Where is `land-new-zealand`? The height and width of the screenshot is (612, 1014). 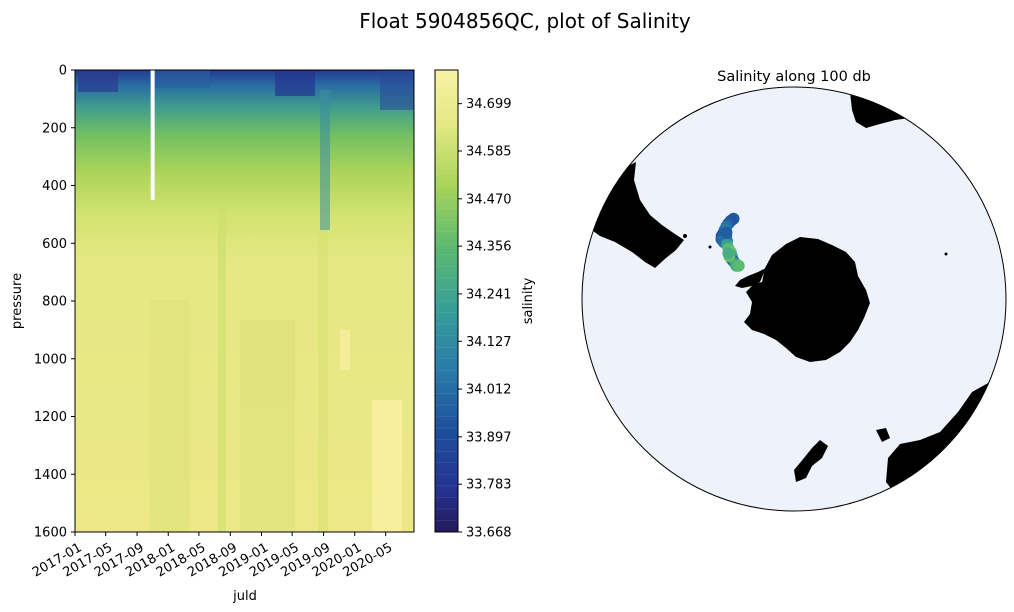
land-new-zealand is located at coordinates (811, 461).